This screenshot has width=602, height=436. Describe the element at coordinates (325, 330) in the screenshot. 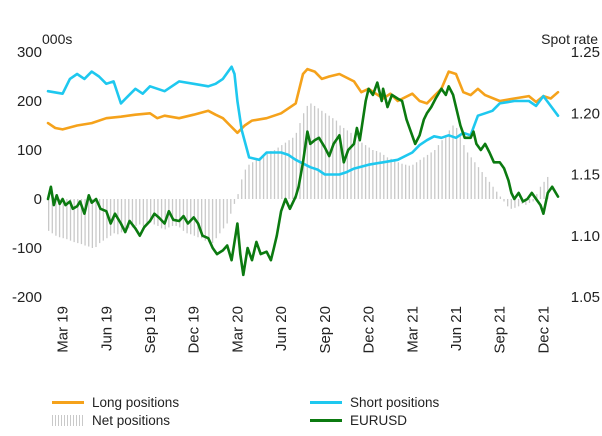

I see `x-tick-label: Sep 20` at that location.